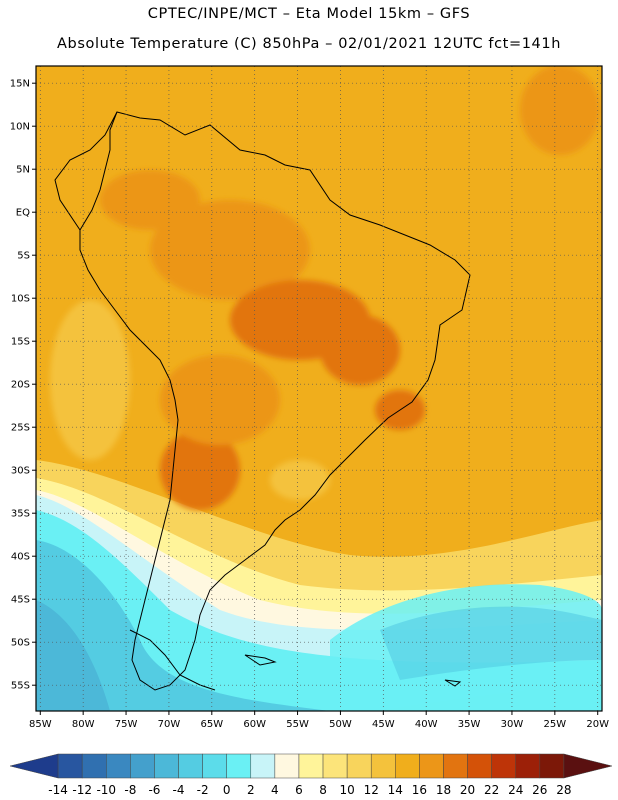 The image size is (618, 800). I want to click on lon-label: 40W, so click(426, 724).